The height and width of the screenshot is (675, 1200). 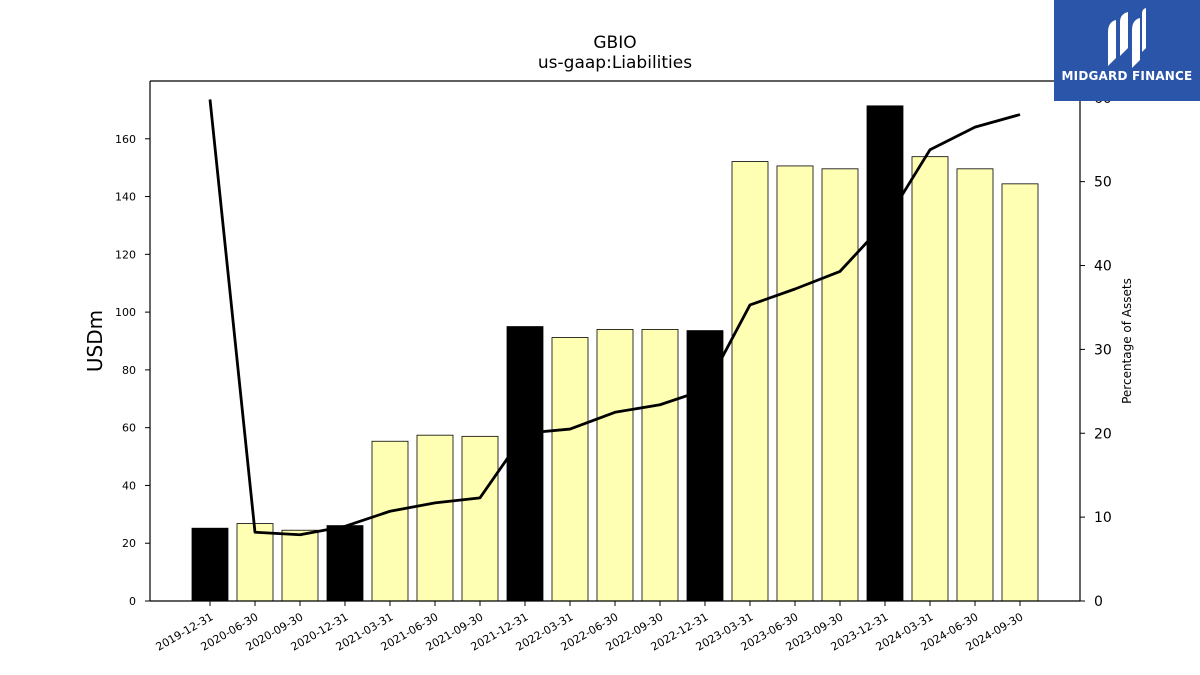 I want to click on y-right-tick-label: 10, so click(x=1103, y=518).